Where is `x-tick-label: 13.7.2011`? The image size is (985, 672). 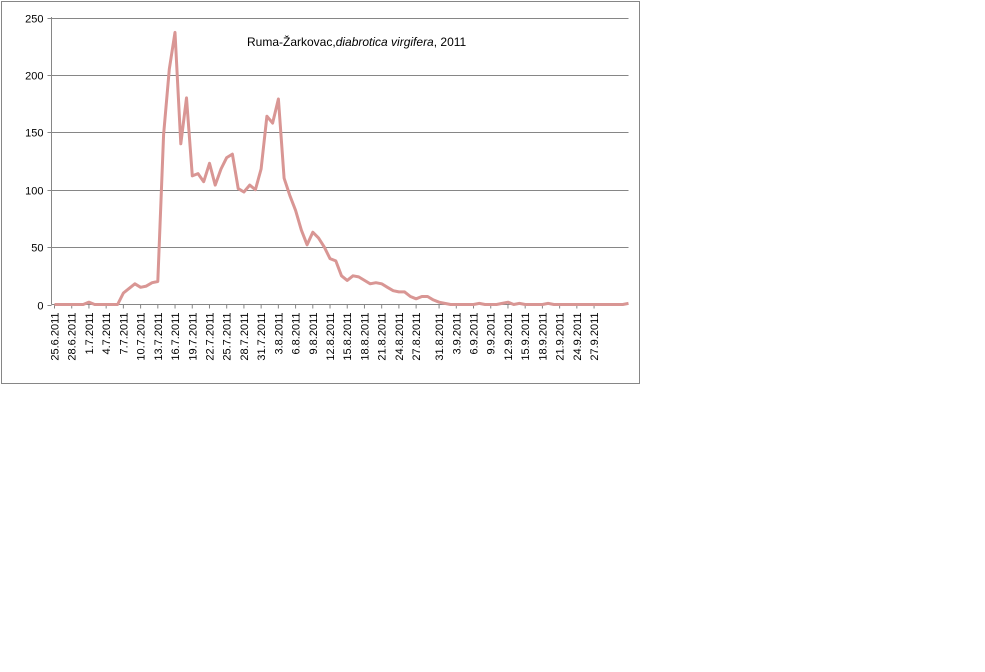 x-tick-label: 13.7.2011 is located at coordinates (159, 337).